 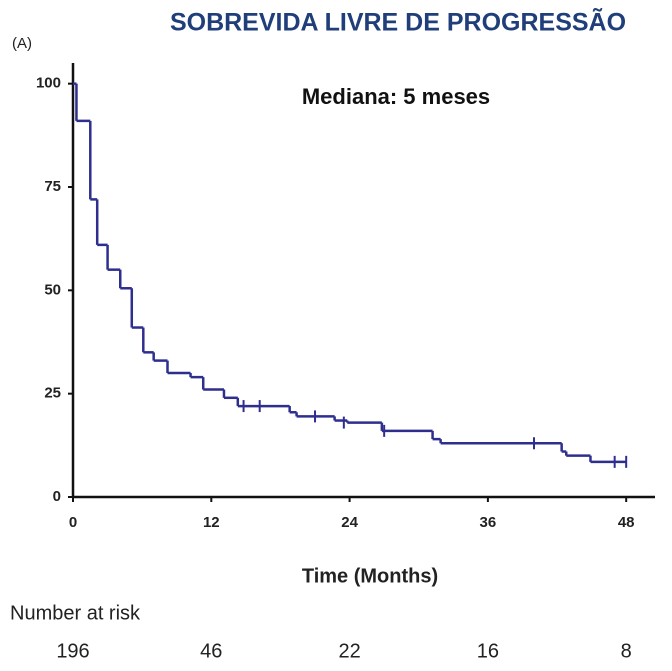 What do you see at coordinates (626, 651) in the screenshot?
I see `risk-count: 8` at bounding box center [626, 651].